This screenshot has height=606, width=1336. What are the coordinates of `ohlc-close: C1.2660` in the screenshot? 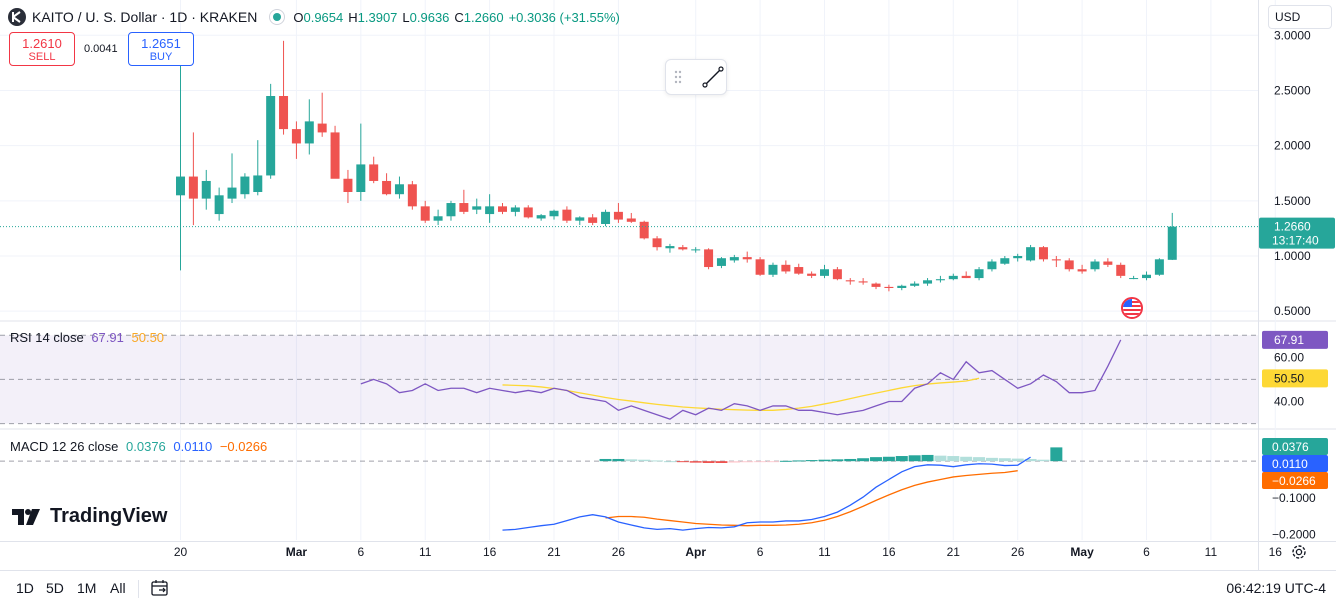 It's located at (479, 17).